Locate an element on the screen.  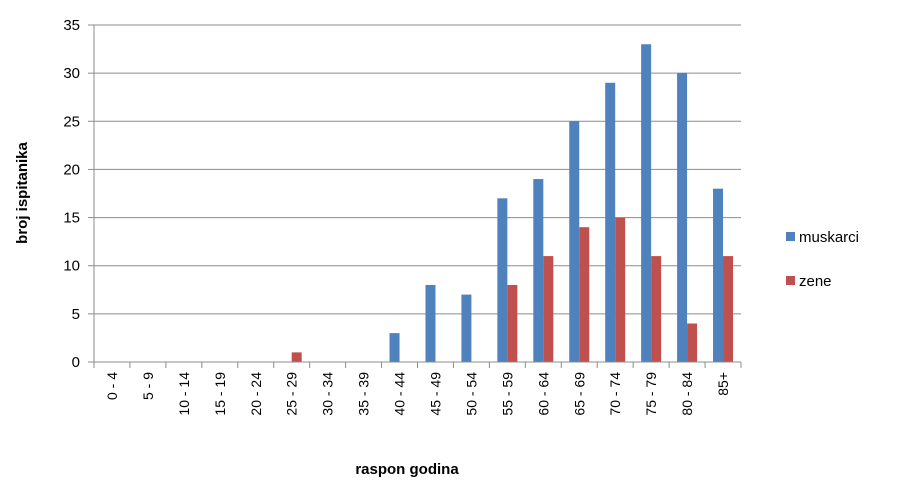
x-tick-label: 5 - 9 is located at coordinates (148, 386).